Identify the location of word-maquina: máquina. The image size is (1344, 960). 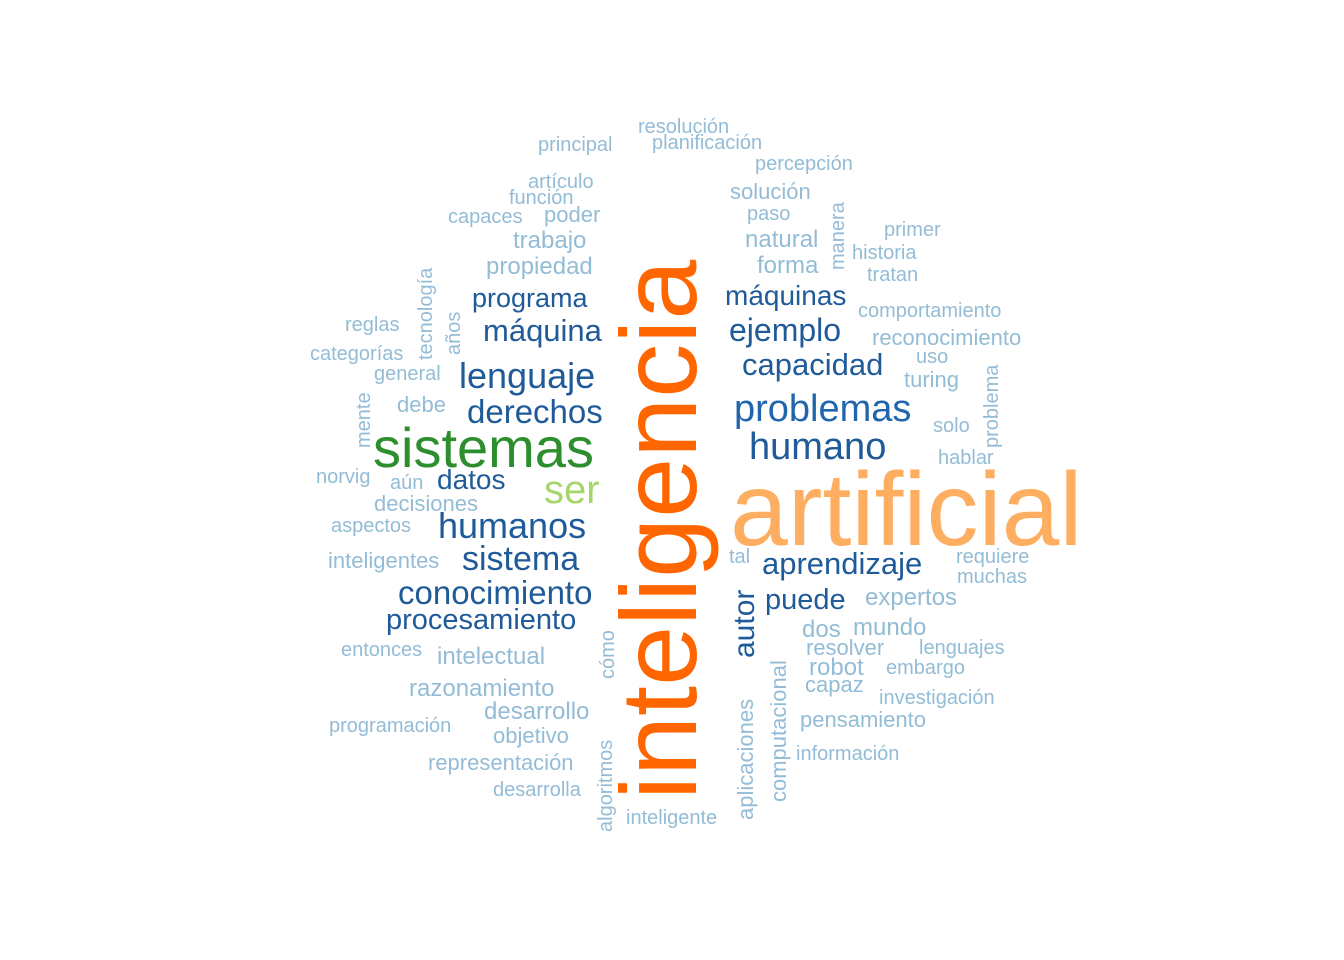
(542, 330).